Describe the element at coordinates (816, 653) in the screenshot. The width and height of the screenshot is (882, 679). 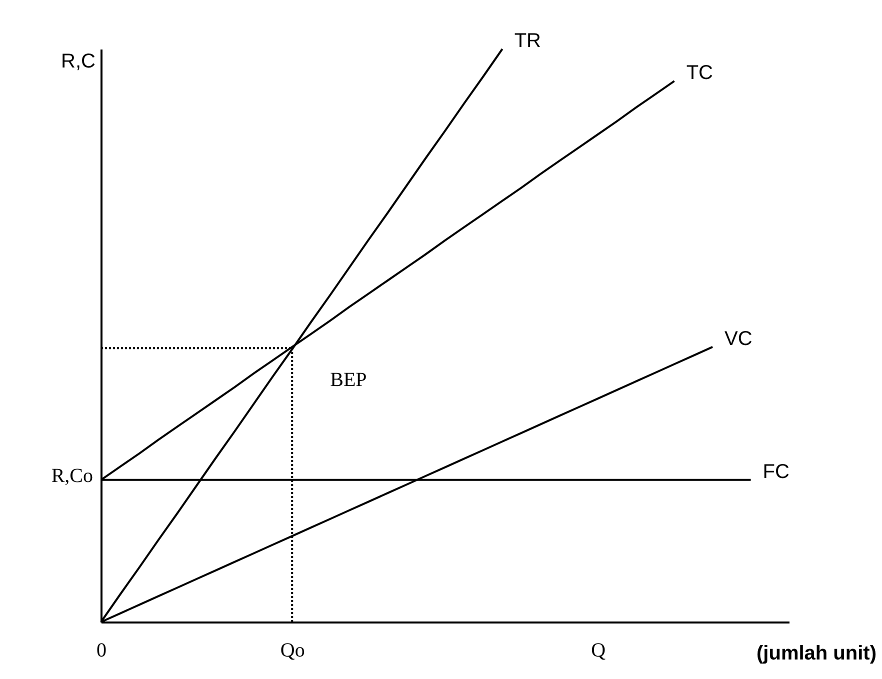
I see `x-axis-title: (jumlah unit)` at that location.